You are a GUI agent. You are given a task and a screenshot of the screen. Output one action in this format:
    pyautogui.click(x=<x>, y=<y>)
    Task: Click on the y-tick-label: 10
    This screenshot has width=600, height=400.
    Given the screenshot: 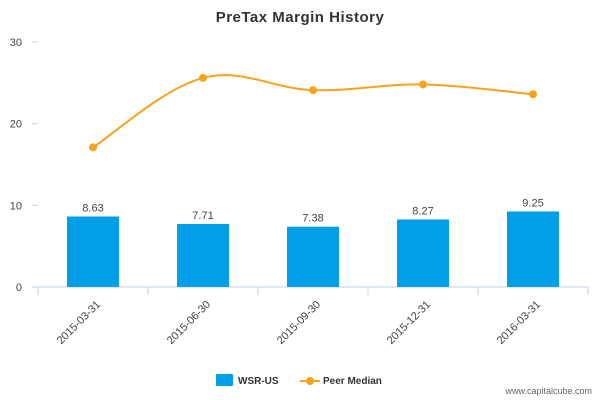 What is the action you would take?
    pyautogui.click(x=16, y=206)
    